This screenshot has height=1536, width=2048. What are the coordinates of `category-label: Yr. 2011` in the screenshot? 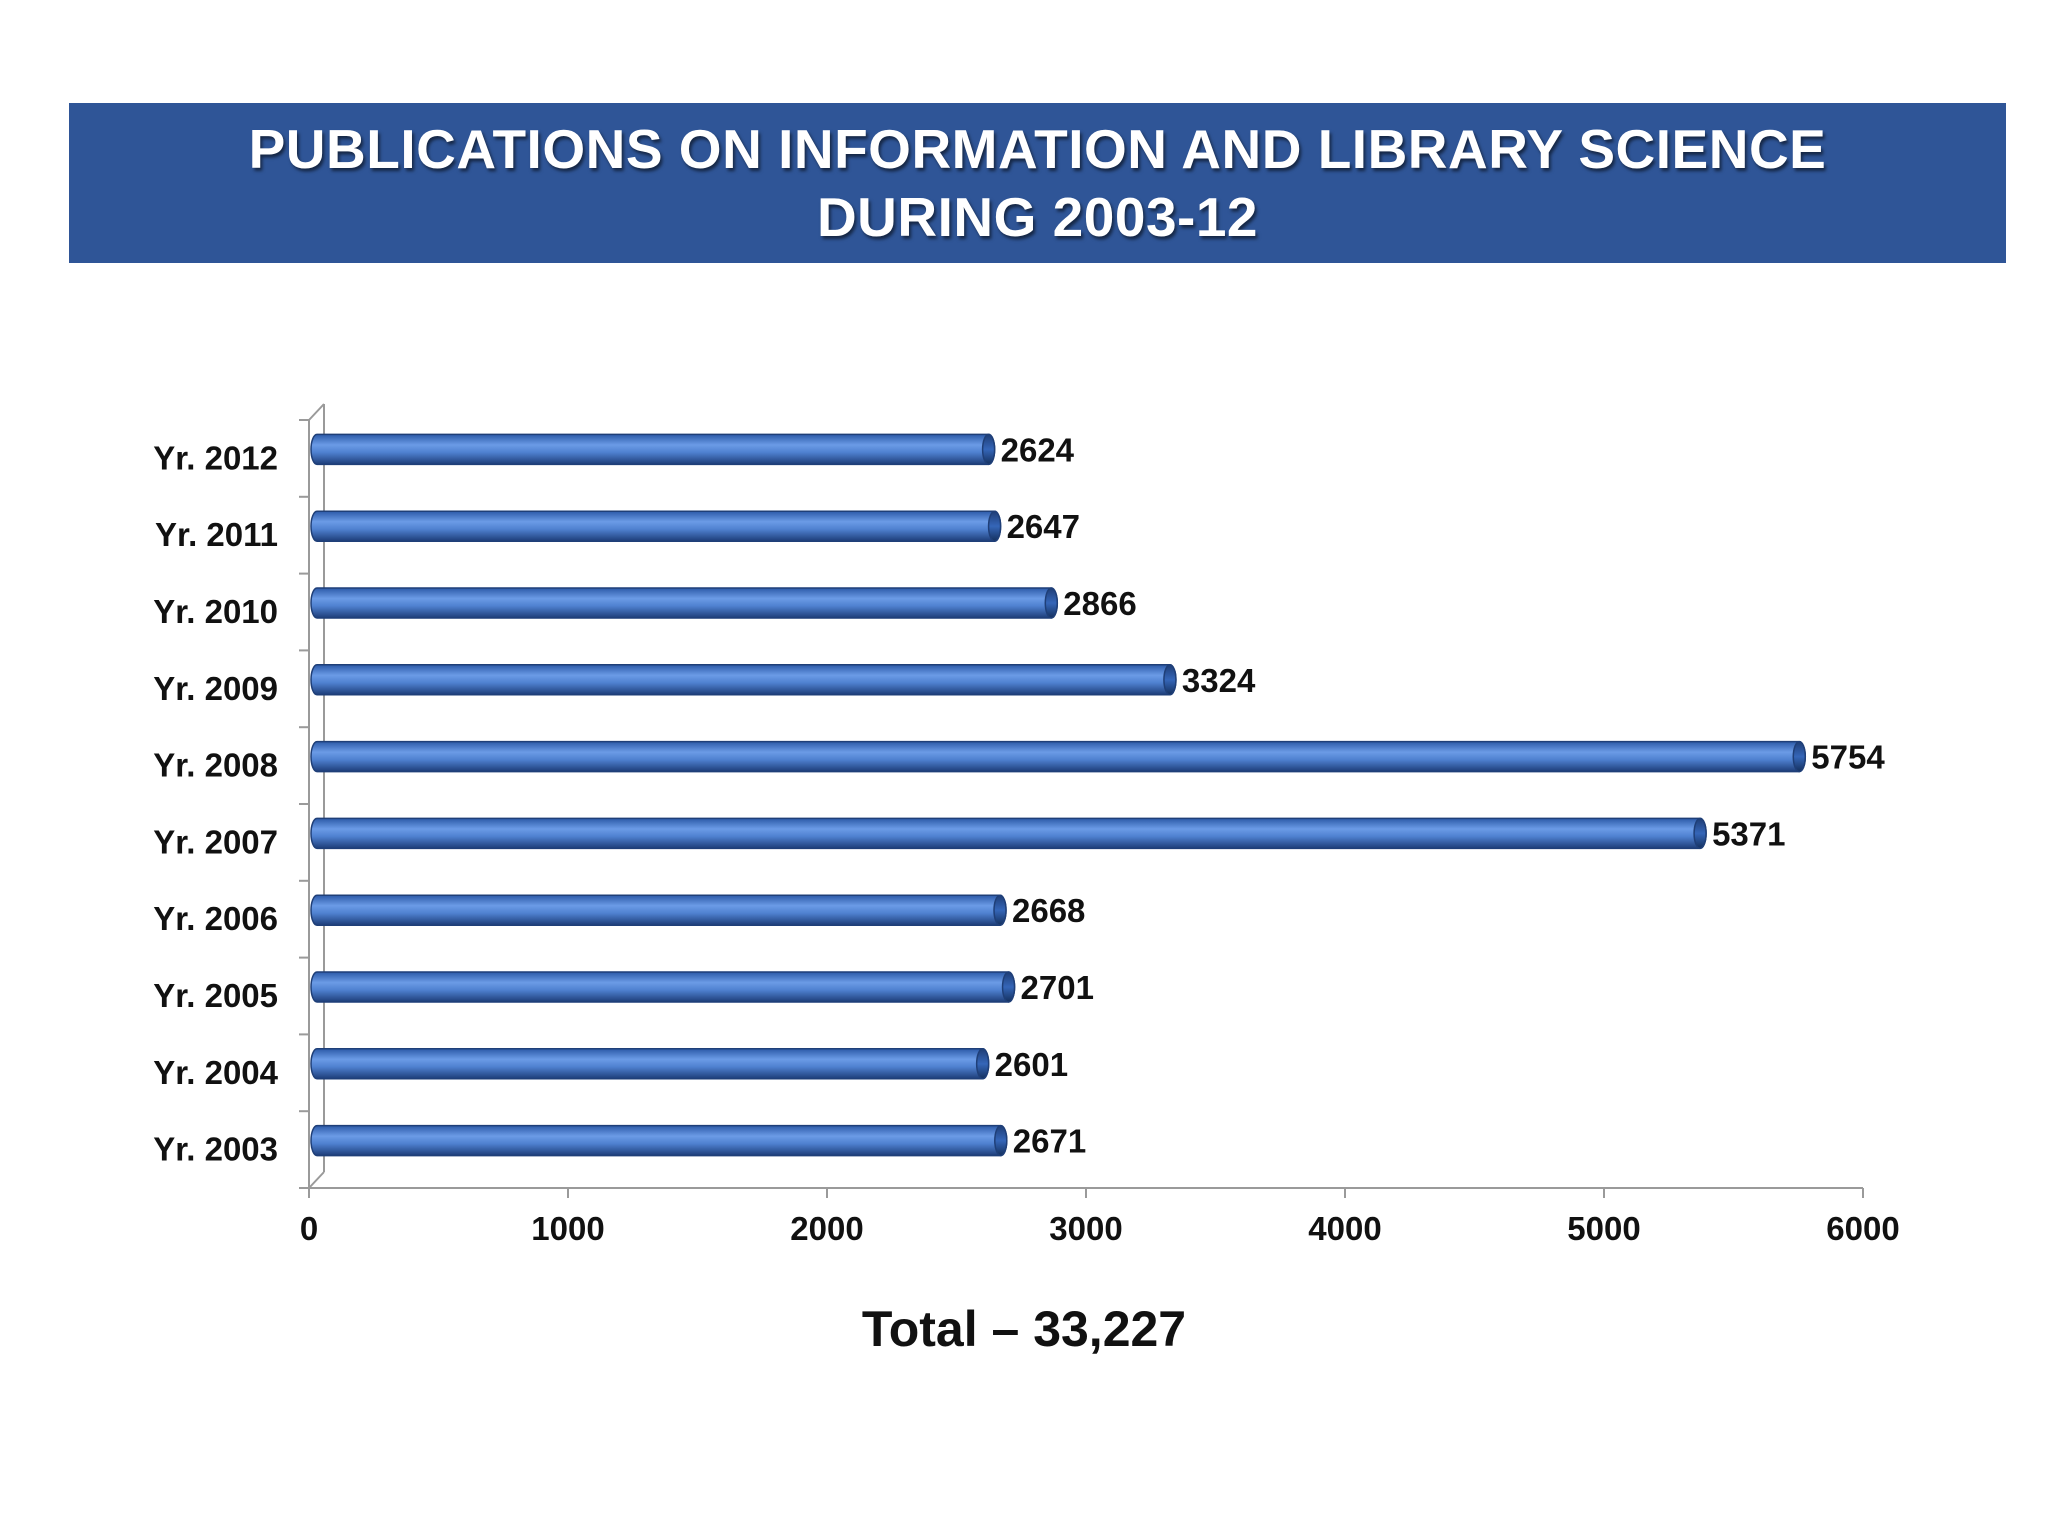 It's located at (216, 534).